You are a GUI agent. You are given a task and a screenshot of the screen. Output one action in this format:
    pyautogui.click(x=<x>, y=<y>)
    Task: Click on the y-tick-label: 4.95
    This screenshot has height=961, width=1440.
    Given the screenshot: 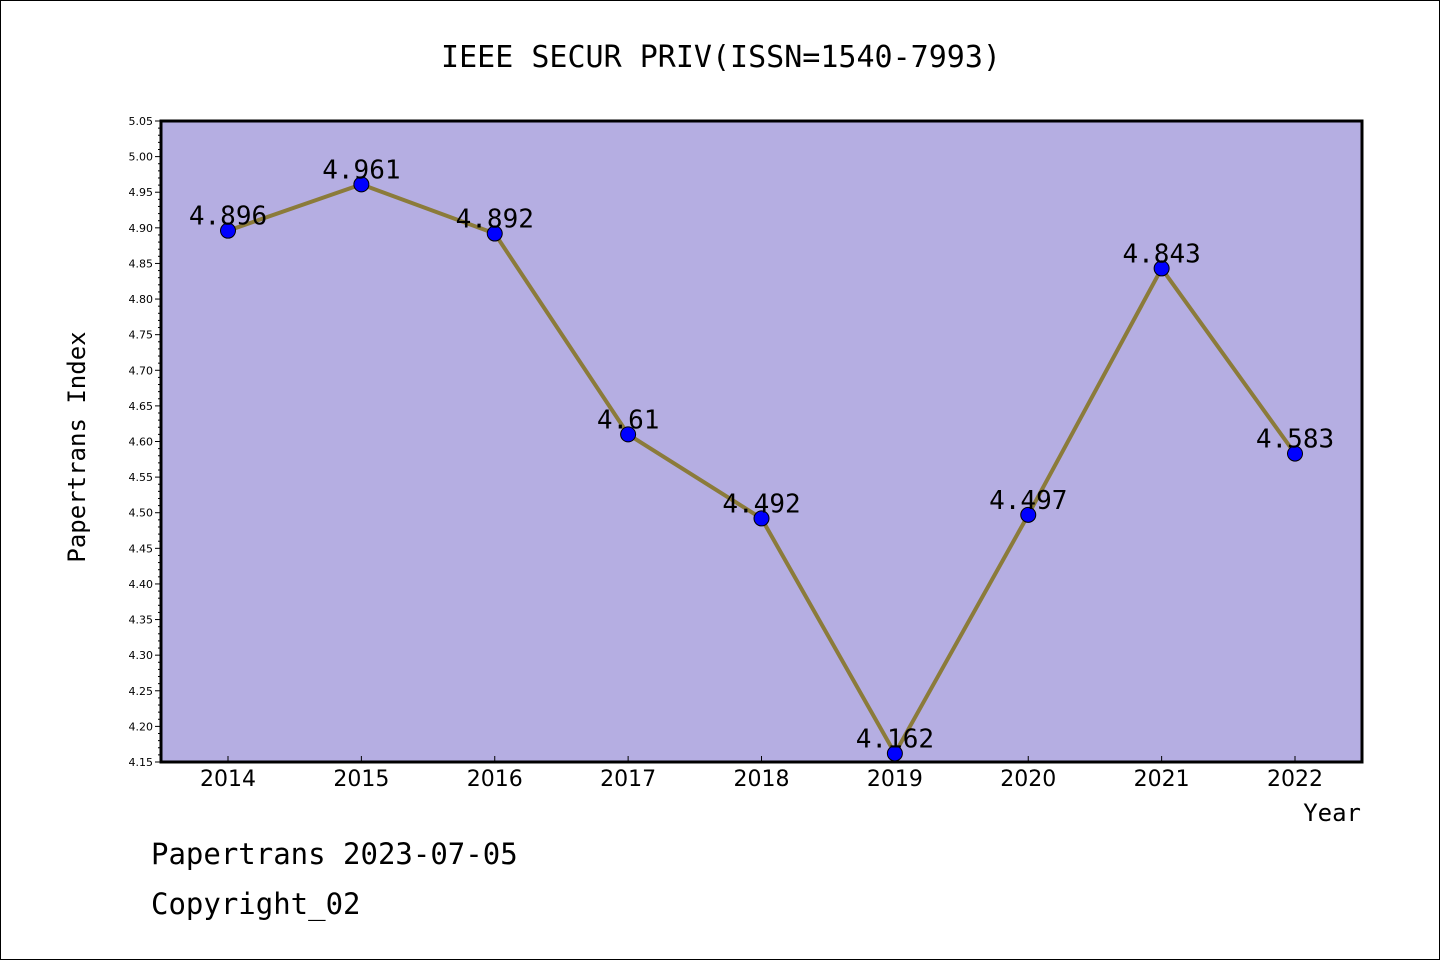 What is the action you would take?
    pyautogui.click(x=141, y=192)
    